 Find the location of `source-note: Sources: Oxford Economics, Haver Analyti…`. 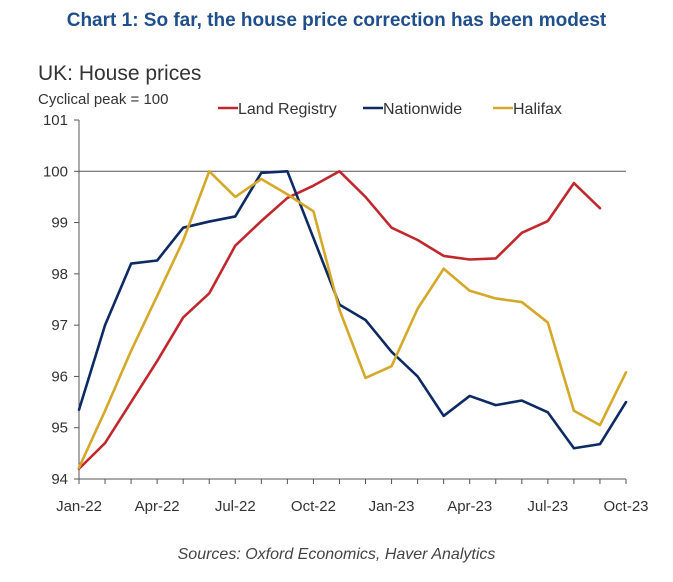

source-note: Sources: Oxford Economics, Haver Analyti… is located at coordinates (336, 554).